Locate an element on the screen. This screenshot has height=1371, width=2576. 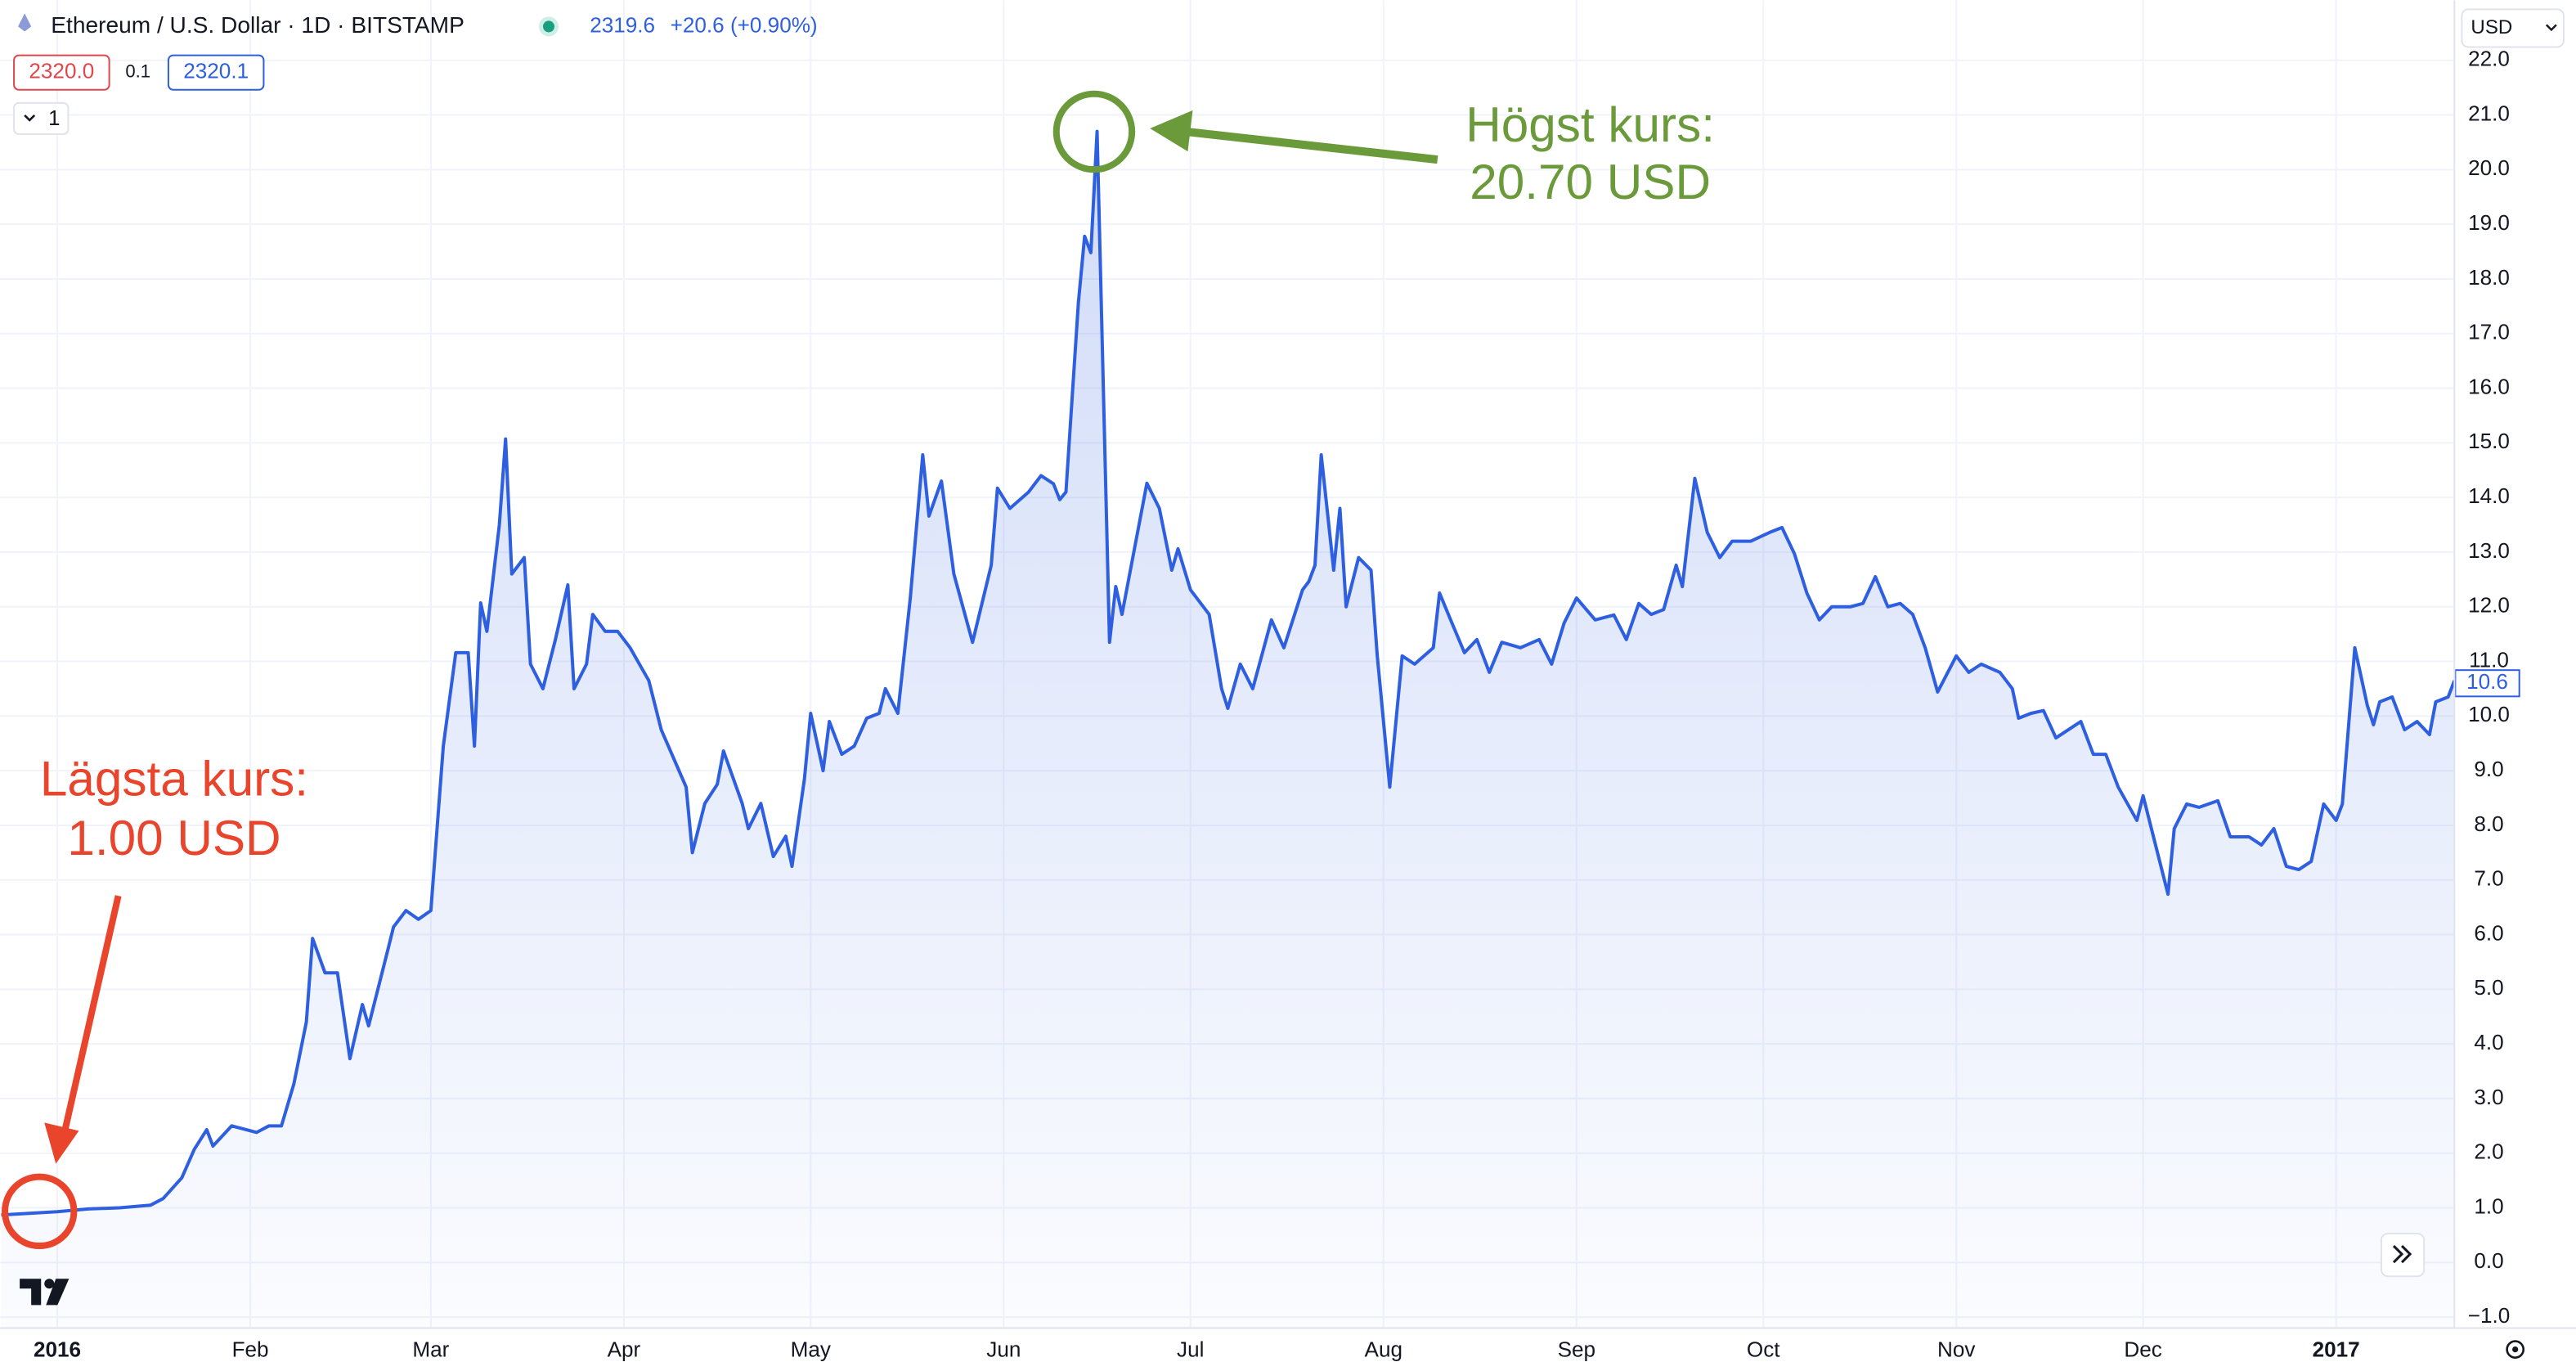
x-tick-label: Aug is located at coordinates (1383, 1349).